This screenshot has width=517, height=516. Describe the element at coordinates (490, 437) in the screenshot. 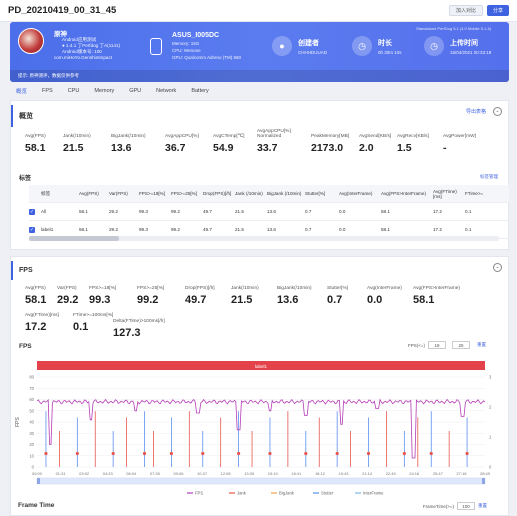

I see `y2-tick-label: 1` at that location.